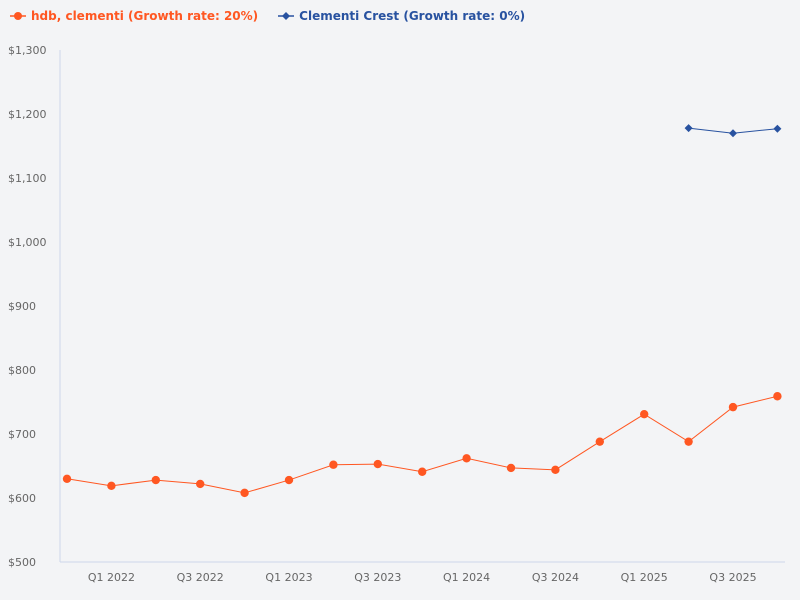 This screenshot has width=800, height=600. I want to click on legend-item-hdb-clementi: hdb, clementi (Growth rate: 20%), so click(134, 16).